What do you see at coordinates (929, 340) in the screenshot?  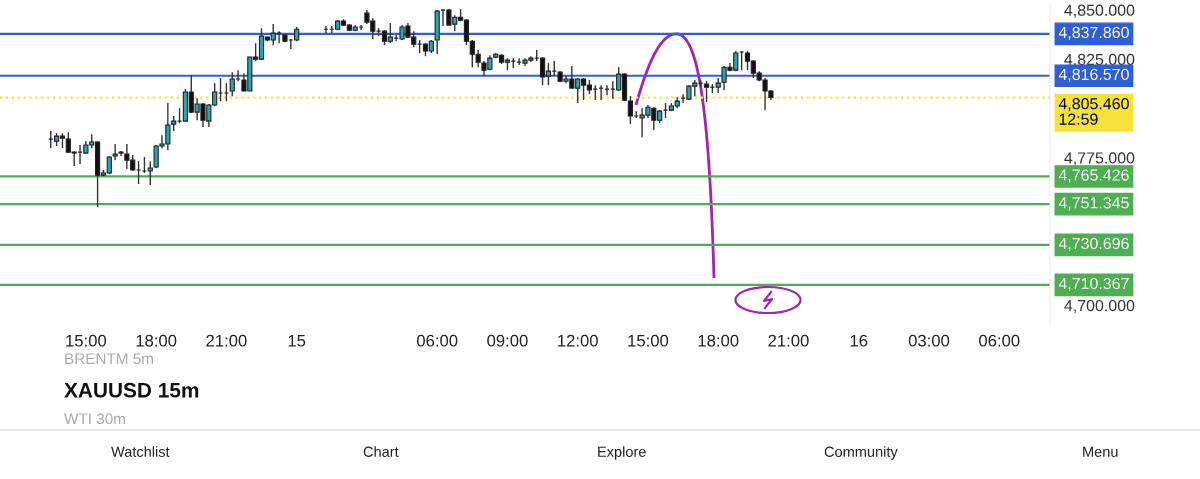 I see `x-tick-label: 03:00` at bounding box center [929, 340].